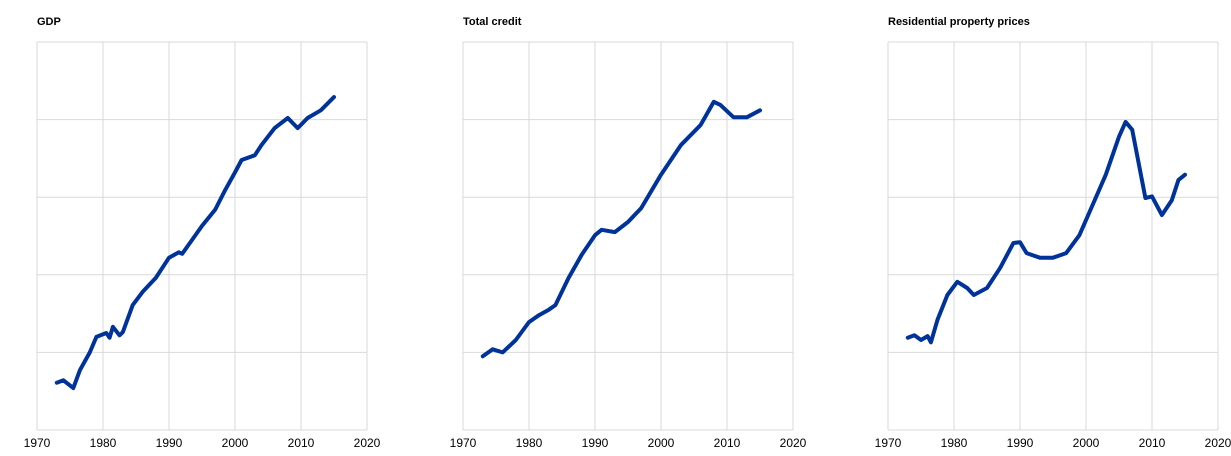 The width and height of the screenshot is (1231, 456). What do you see at coordinates (49, 22) in the screenshot?
I see `chart-title: GDP` at bounding box center [49, 22].